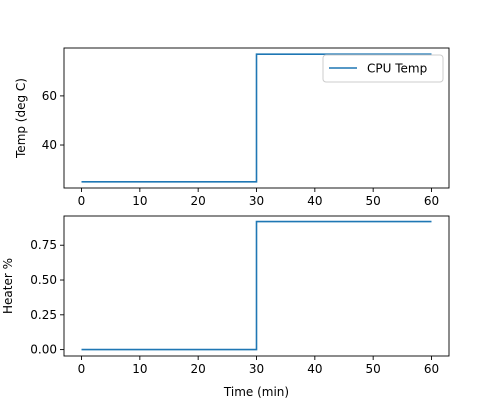 The image size is (500, 405). Describe the element at coordinates (256, 392) in the screenshot. I see `x-axis-label: Time (min)` at that location.